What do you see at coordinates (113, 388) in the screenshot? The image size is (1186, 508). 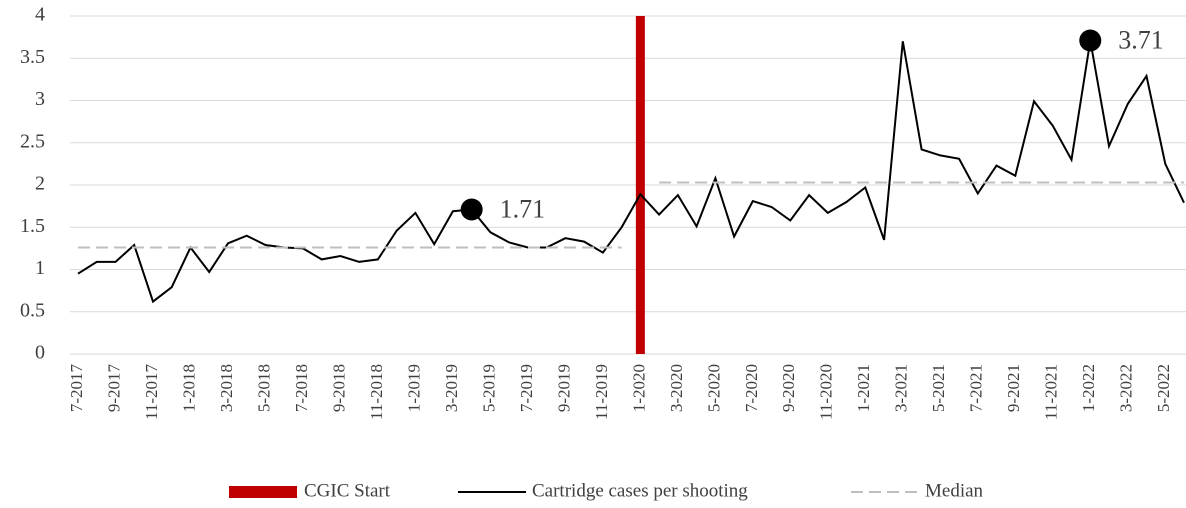 I see `x-tick-label: 9-2017` at bounding box center [113, 388].